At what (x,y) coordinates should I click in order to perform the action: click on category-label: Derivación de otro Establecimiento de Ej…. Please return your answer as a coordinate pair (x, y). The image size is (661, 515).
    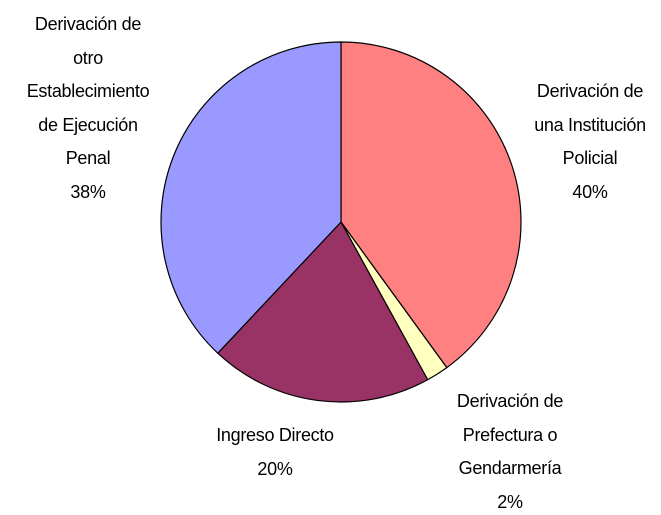
    Looking at the image, I should click on (88, 91).